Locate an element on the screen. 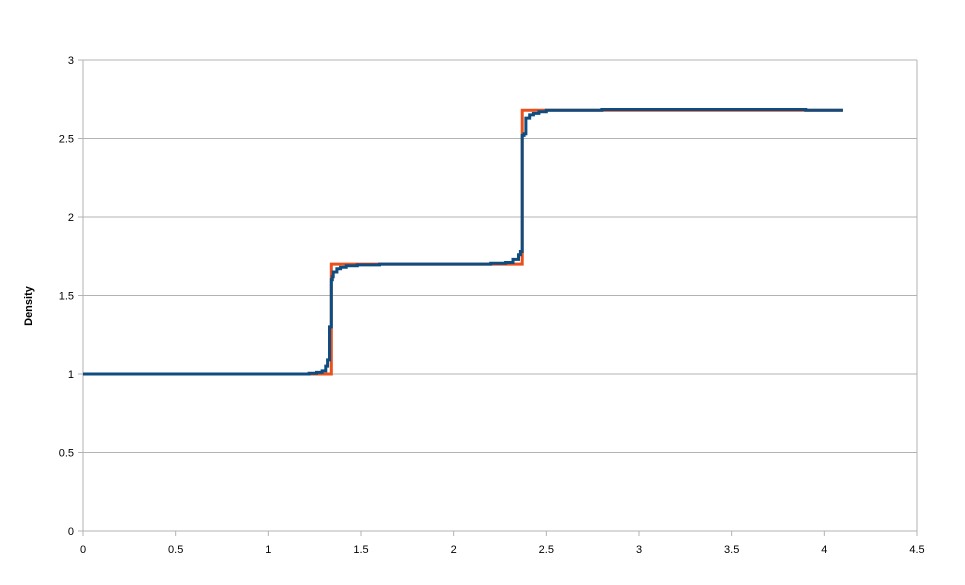 The image size is (965, 585). x-tick-label: 1.5 is located at coordinates (360, 550).